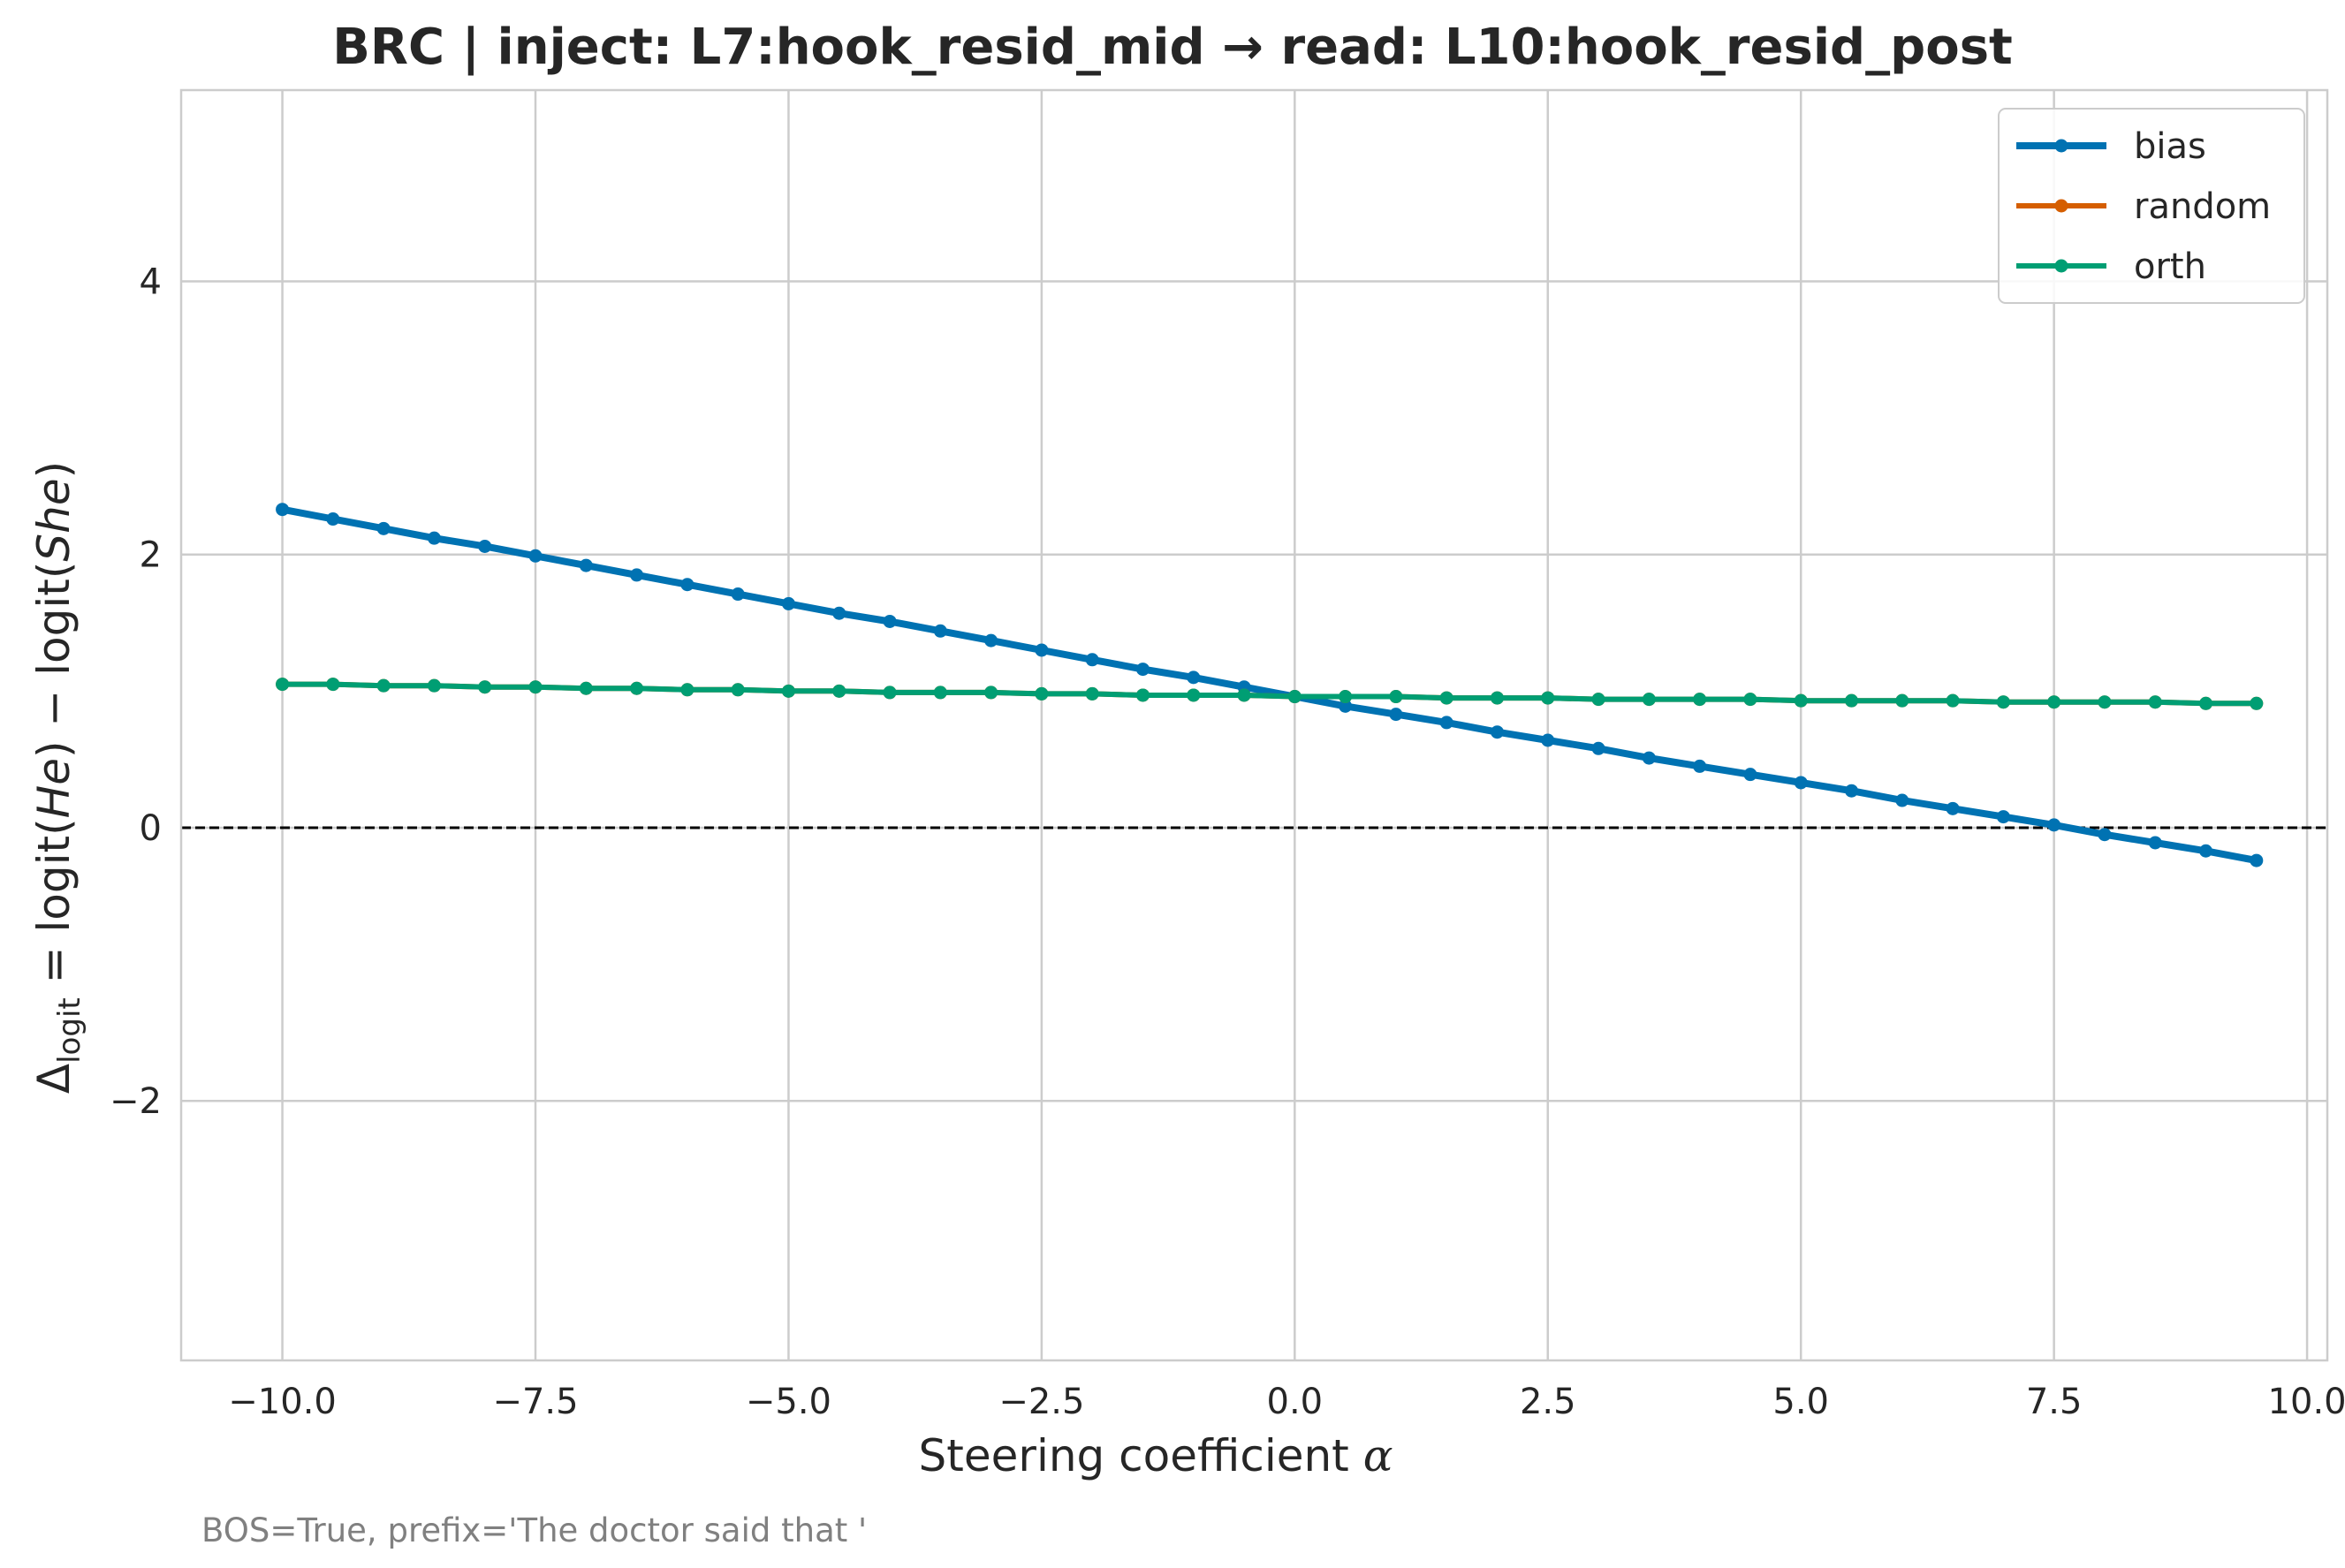 This screenshot has width=2345, height=1568. What do you see at coordinates (2061, 146) in the screenshot?
I see `legend-marker-bias` at bounding box center [2061, 146].